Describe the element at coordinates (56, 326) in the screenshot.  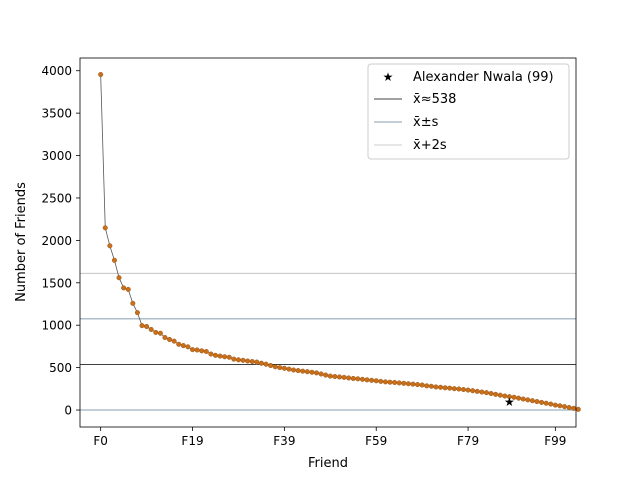
I see `y-tick-label: 1000` at that location.